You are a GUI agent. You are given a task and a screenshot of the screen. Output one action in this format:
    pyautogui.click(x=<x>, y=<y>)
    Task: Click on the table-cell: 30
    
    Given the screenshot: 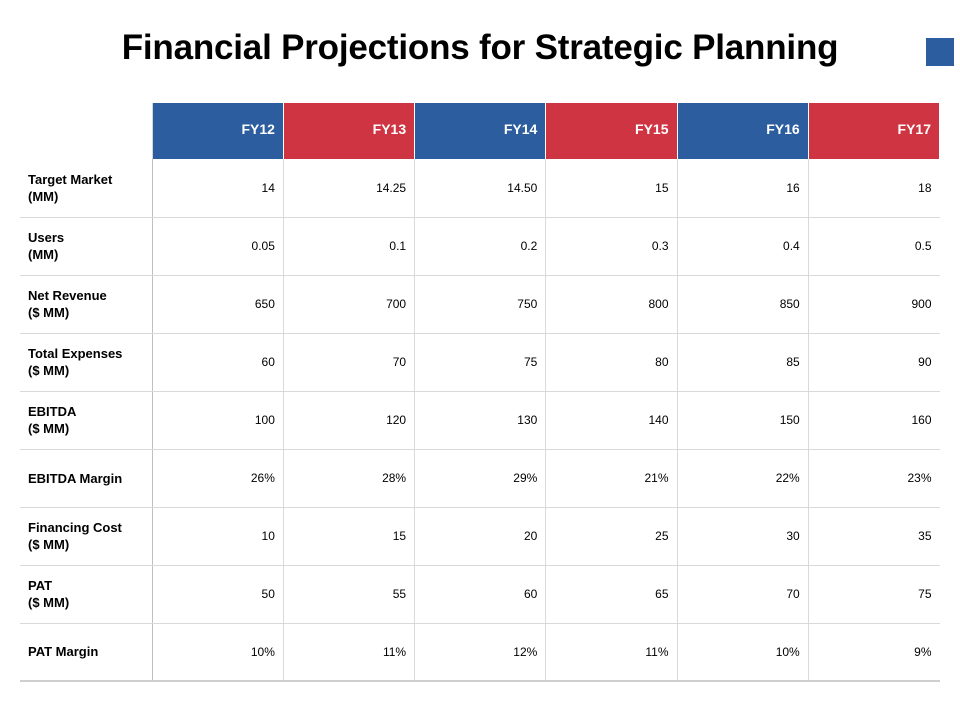 What is the action you would take?
    pyautogui.click(x=743, y=536)
    